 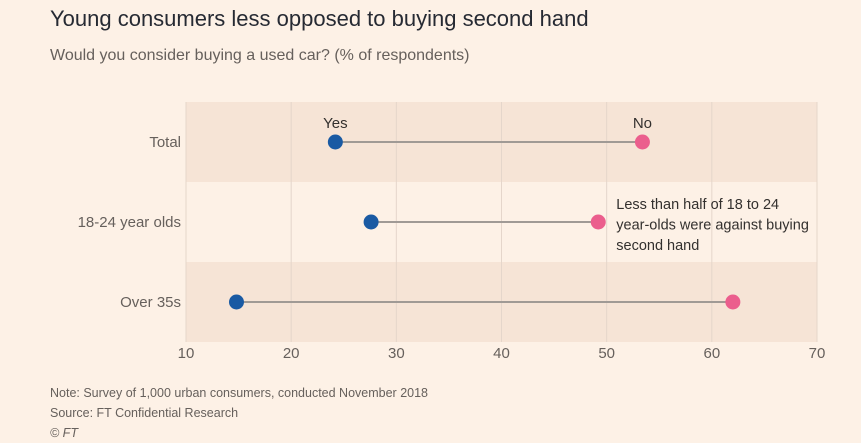 I want to click on x-tick-label: 70, so click(x=817, y=353).